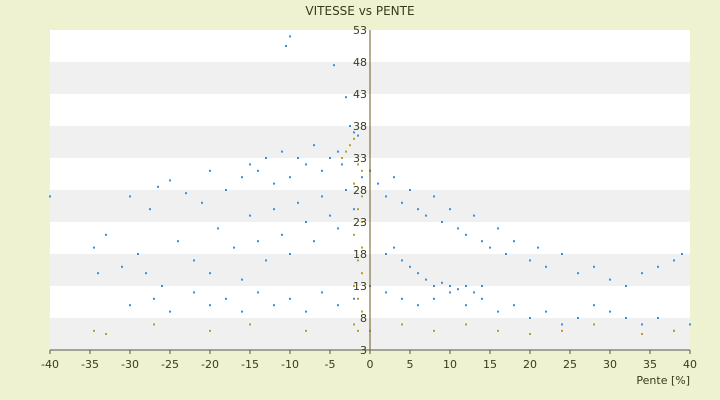 The width and height of the screenshot is (720, 400). What do you see at coordinates (363, 350) in the screenshot?
I see `y-tick-label: 3` at bounding box center [363, 350].